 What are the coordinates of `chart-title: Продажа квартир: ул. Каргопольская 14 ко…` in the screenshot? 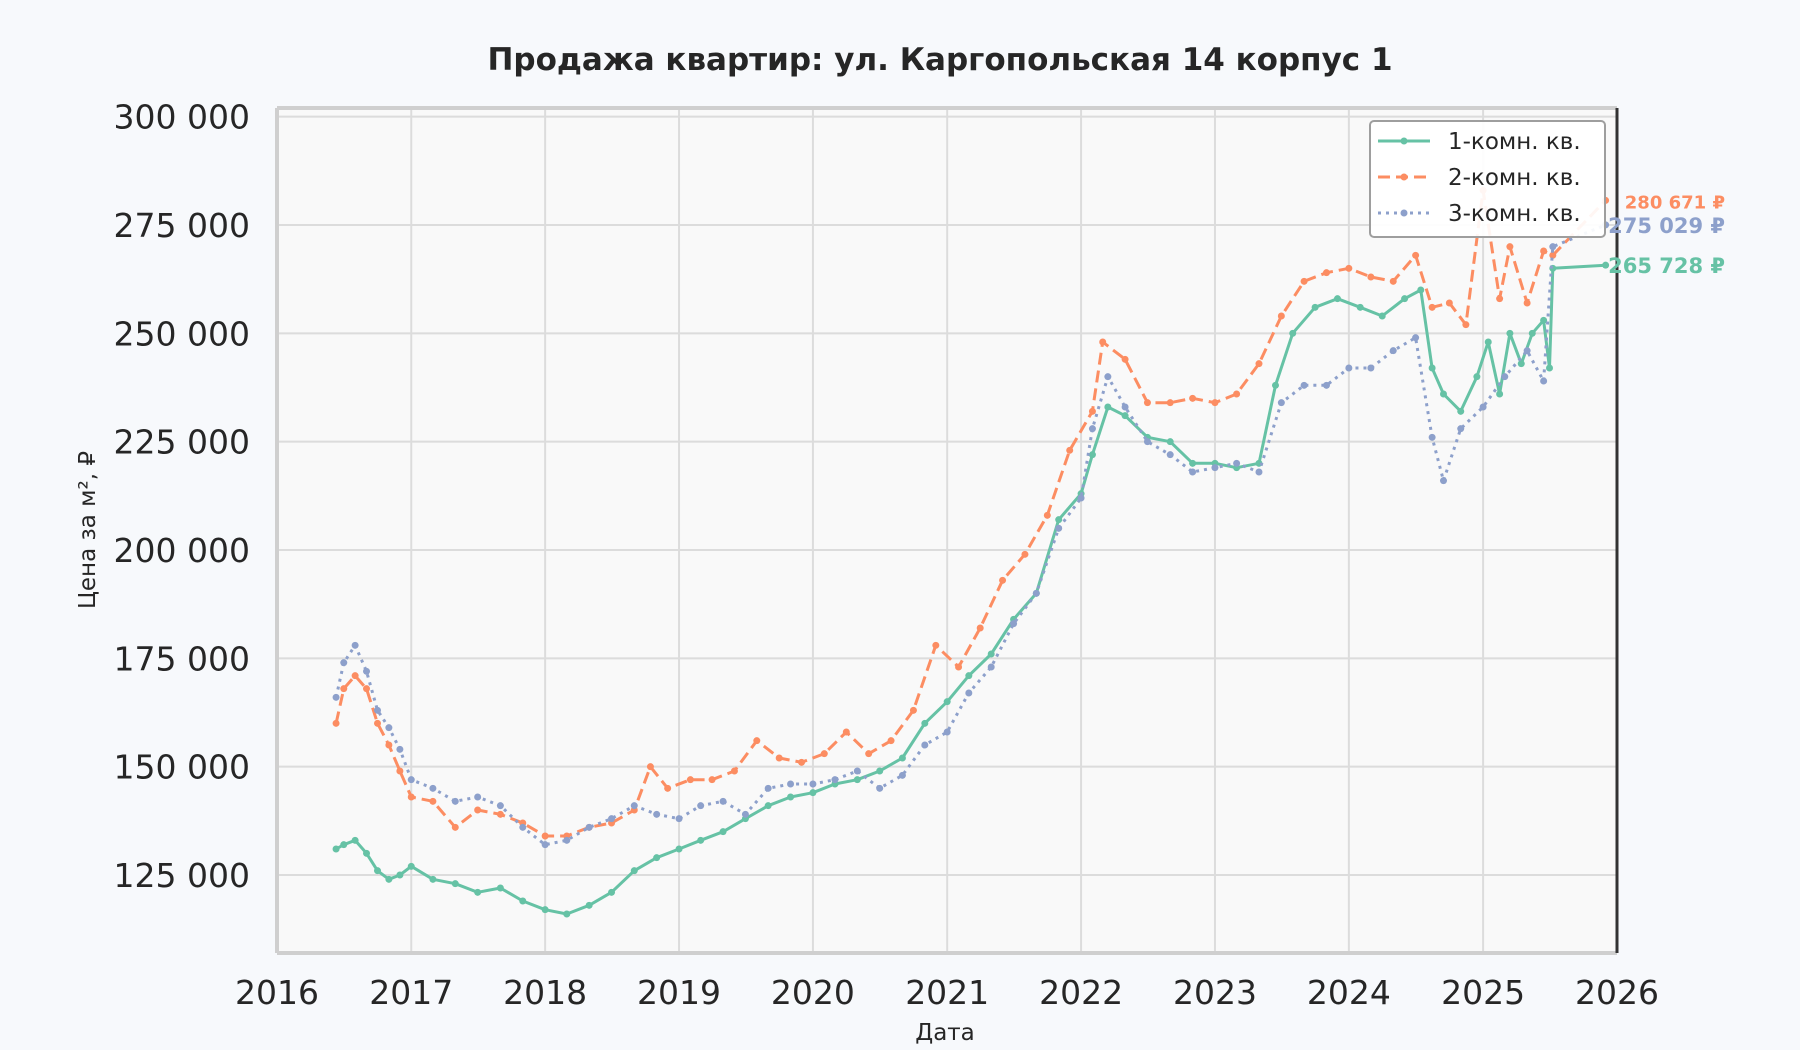 It's located at (939, 60).